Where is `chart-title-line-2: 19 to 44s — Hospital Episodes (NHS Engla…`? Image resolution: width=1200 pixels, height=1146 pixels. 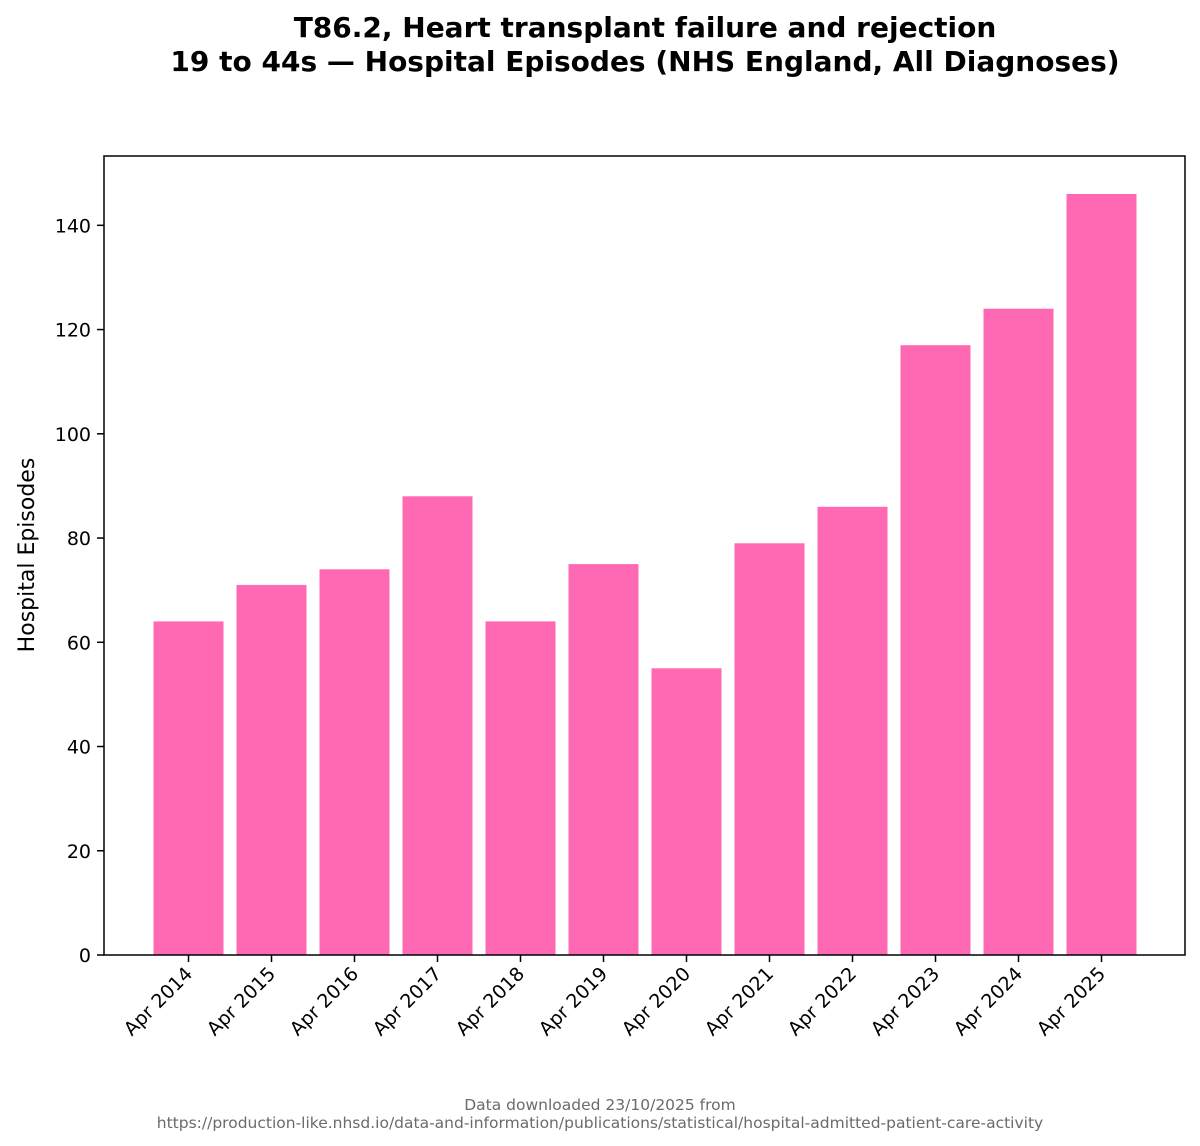 chart-title-line-2: 19 to 44s — Hospital Episodes (NHS Engla… is located at coordinates (644, 61).